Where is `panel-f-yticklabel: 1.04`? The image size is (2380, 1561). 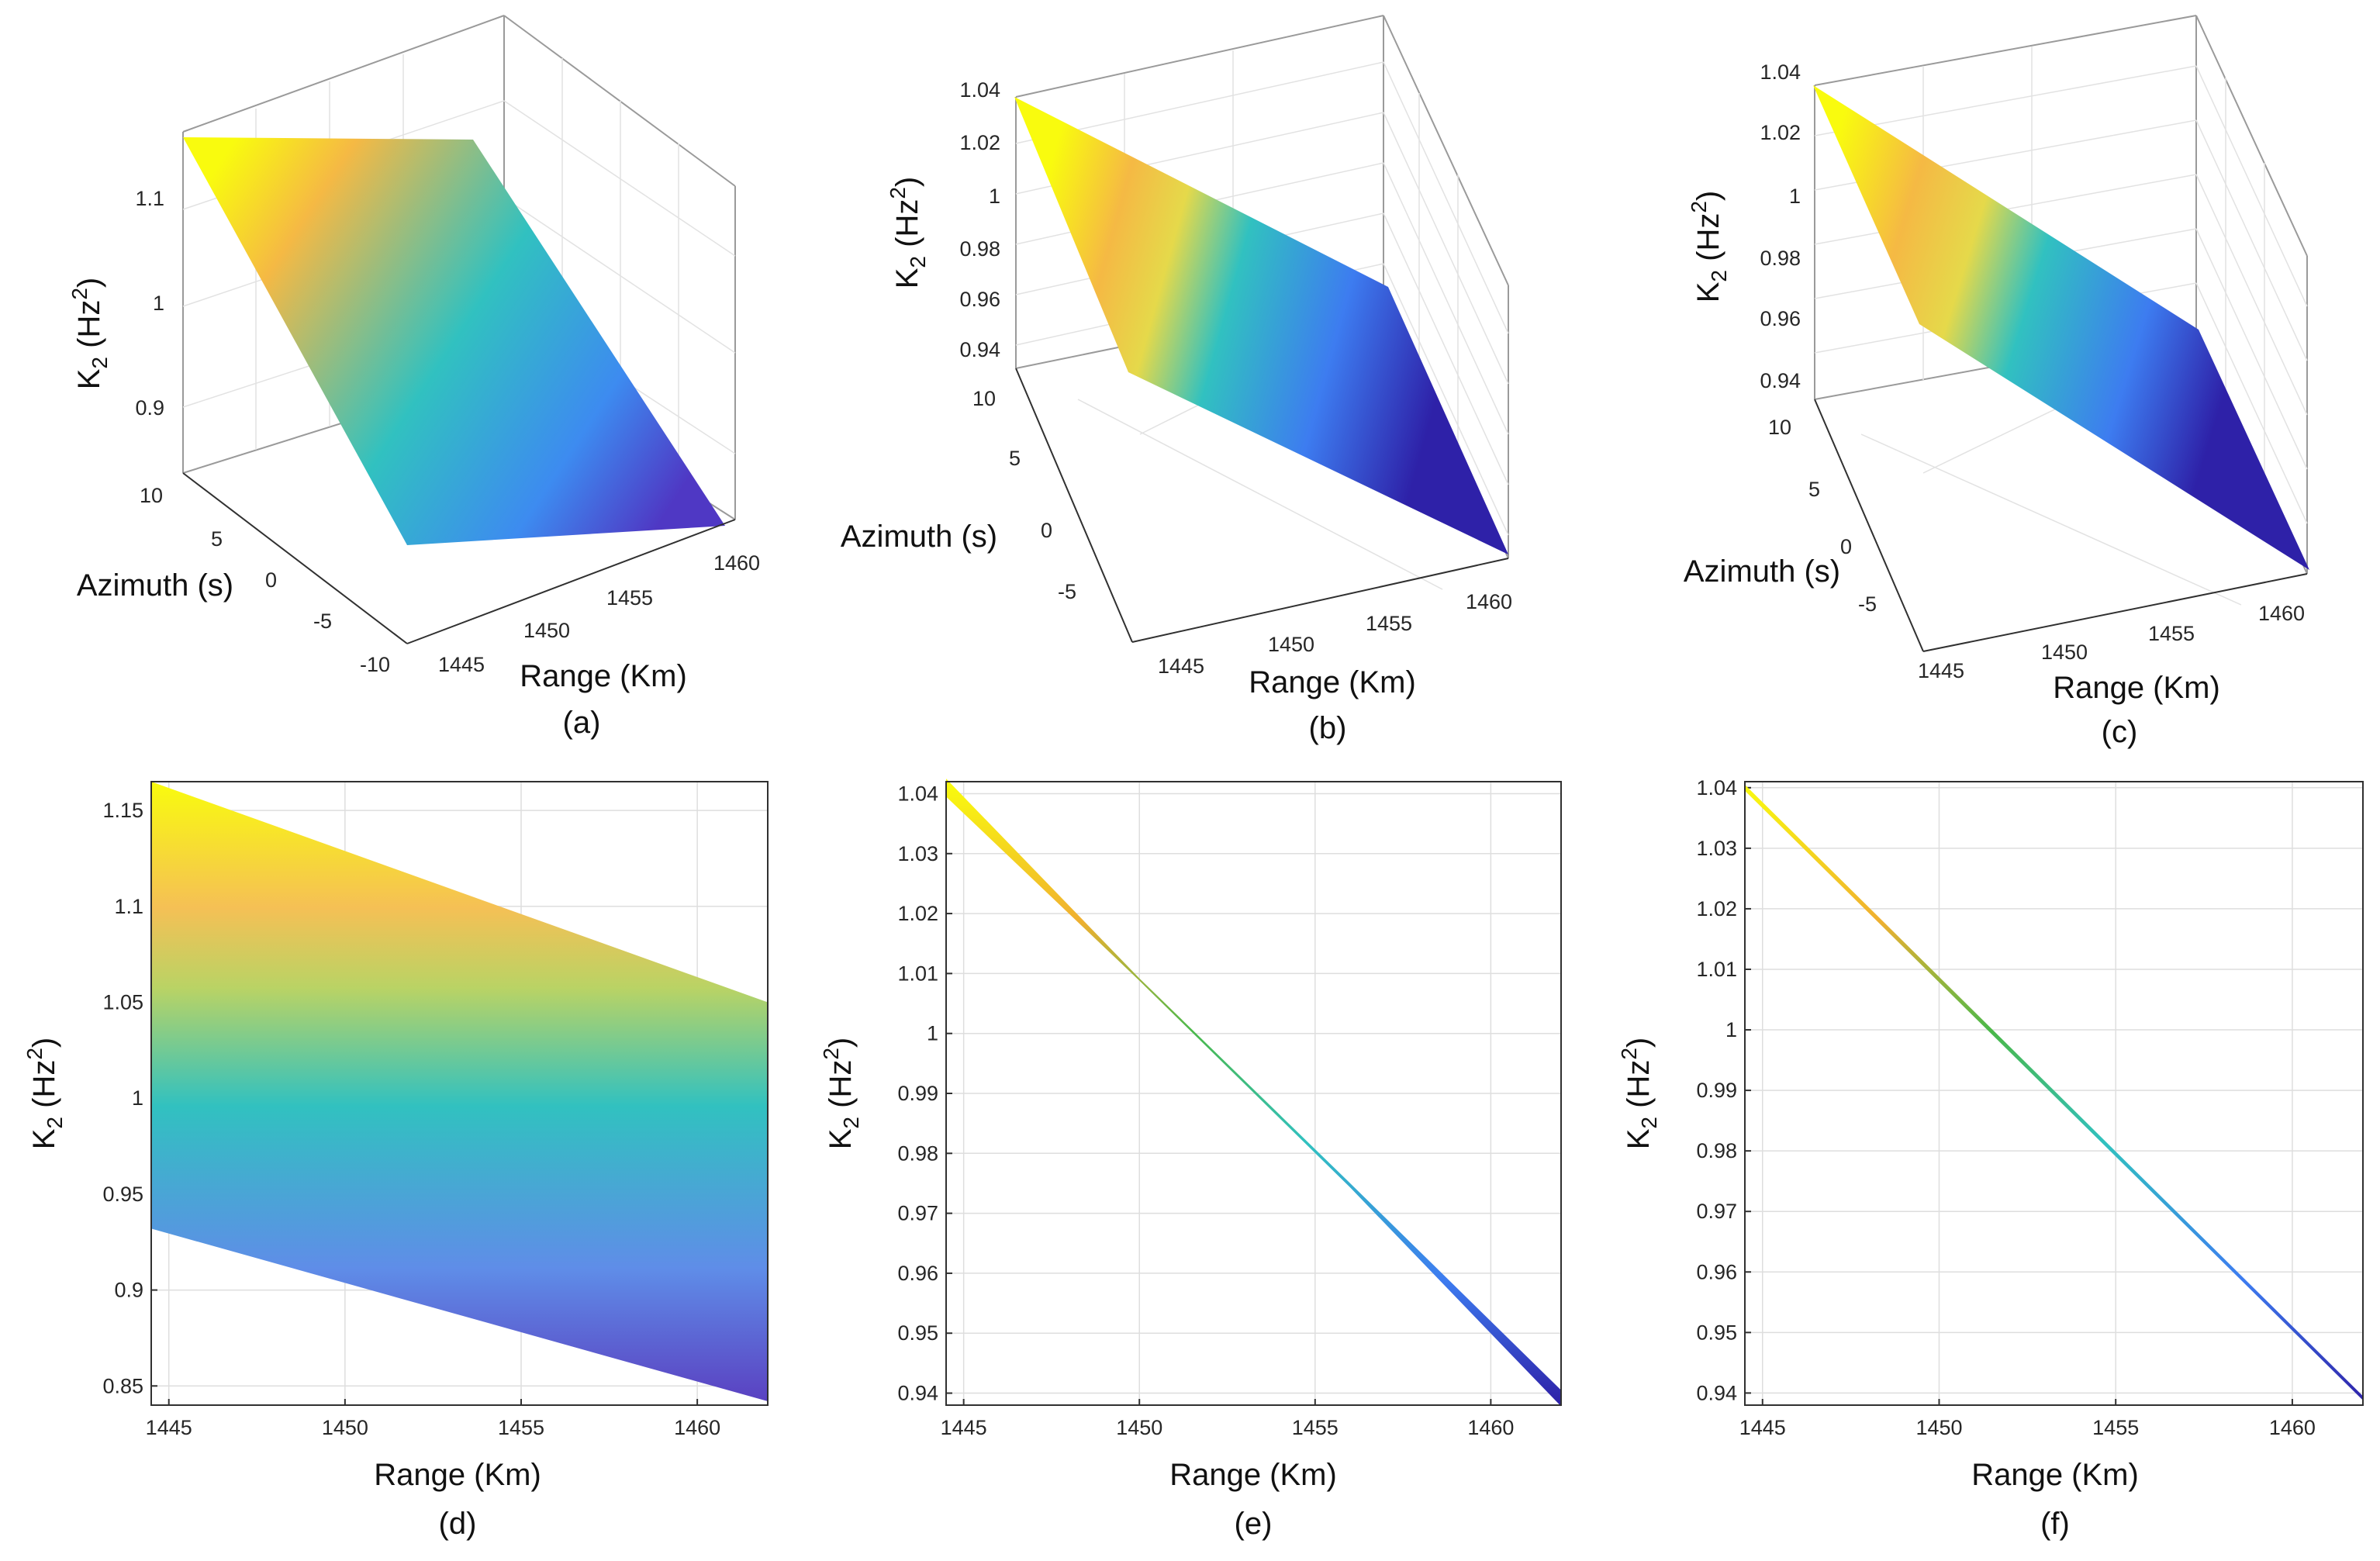
panel-f-yticklabel: 1.04 is located at coordinates (1717, 787).